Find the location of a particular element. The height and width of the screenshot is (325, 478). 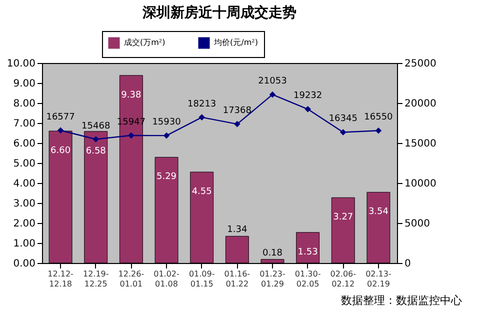

y-tick-label: 1.00 is located at coordinates (24, 244).